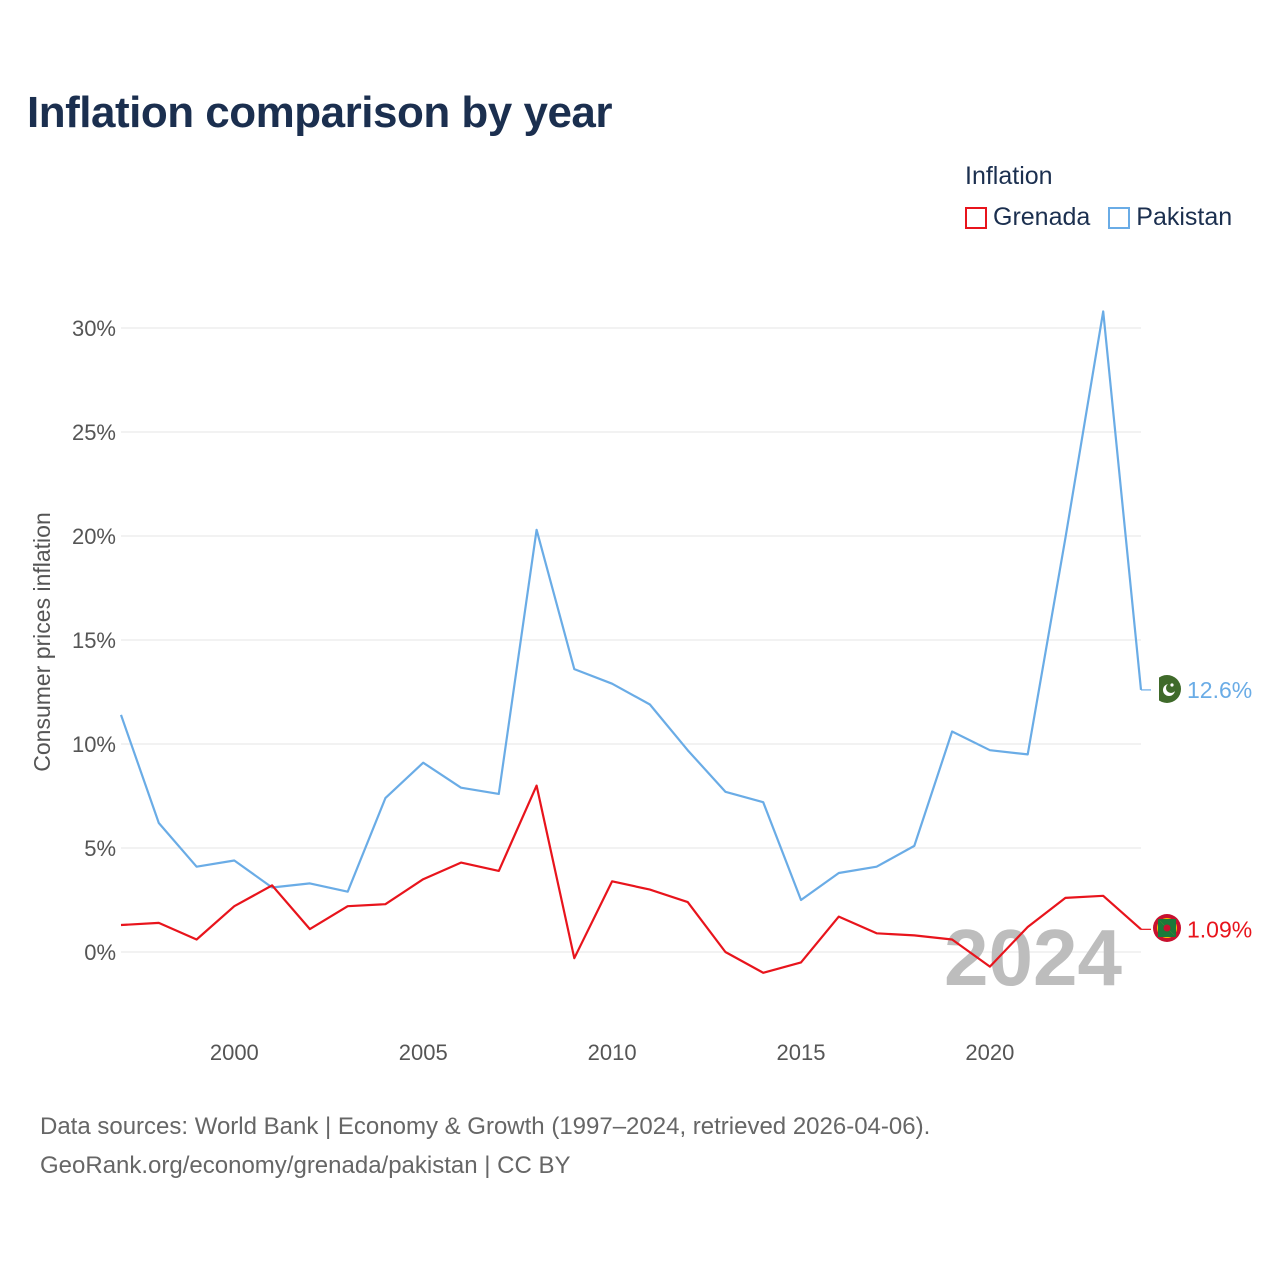 The width and height of the screenshot is (1280, 1280). I want to click on year-watermark: 2024, so click(1033, 957).